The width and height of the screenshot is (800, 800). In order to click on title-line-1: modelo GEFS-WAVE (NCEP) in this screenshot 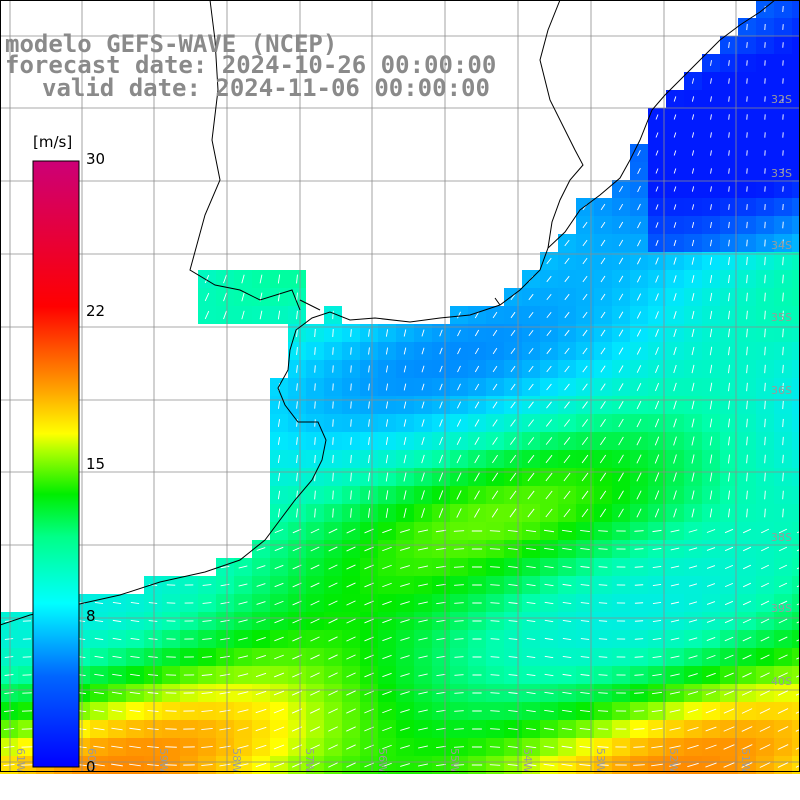, I will do `click(171, 44)`.